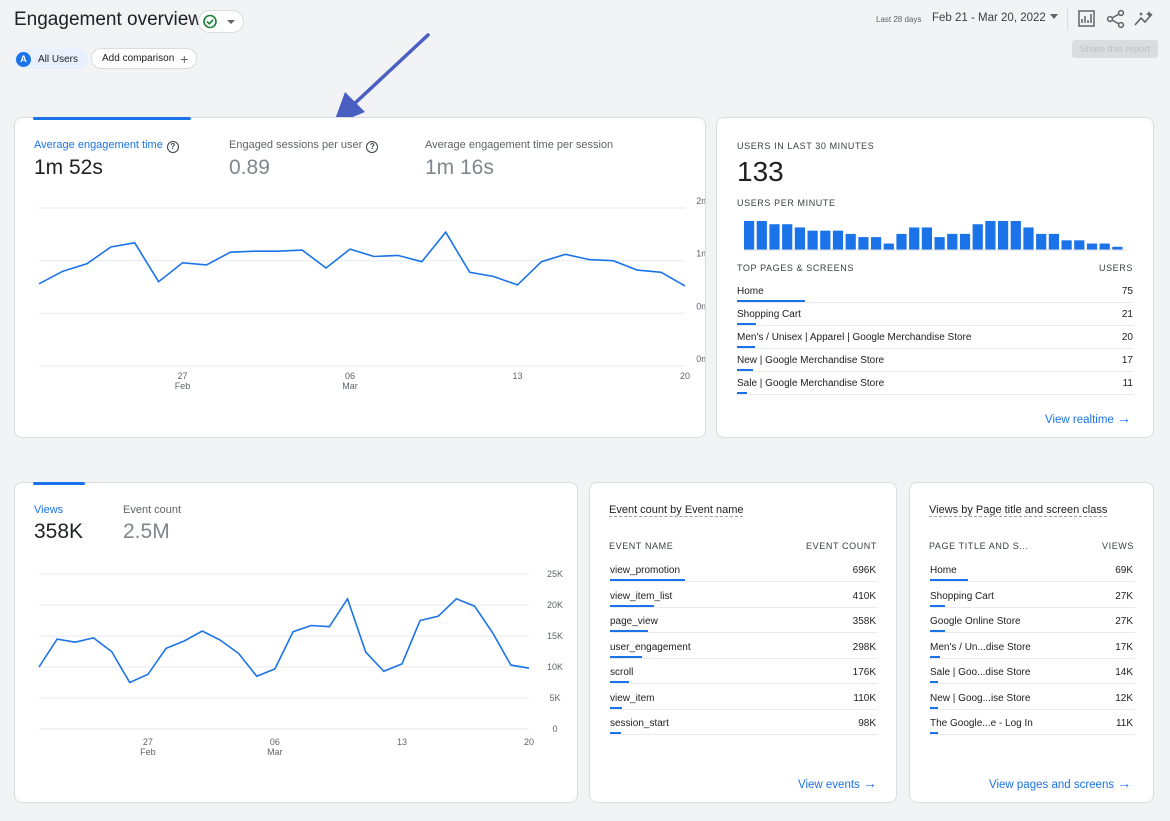 The image size is (1170, 821). What do you see at coordinates (1115, 268) in the screenshot?
I see `table-header-users: USERS` at bounding box center [1115, 268].